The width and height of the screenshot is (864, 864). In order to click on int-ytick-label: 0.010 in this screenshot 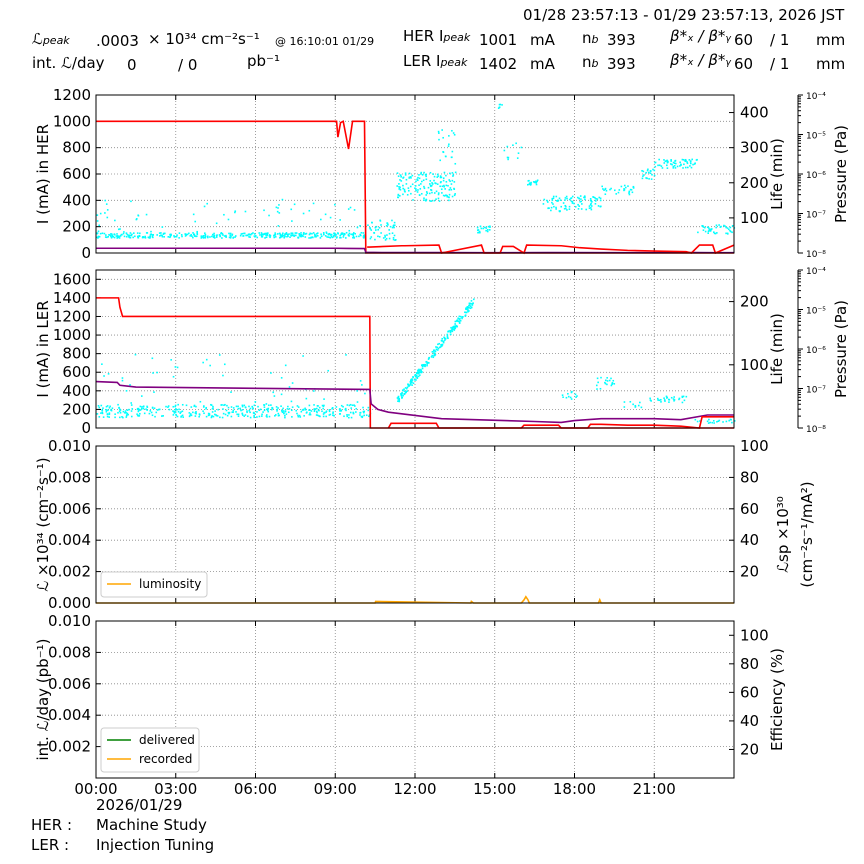, I will do `click(69, 621)`.